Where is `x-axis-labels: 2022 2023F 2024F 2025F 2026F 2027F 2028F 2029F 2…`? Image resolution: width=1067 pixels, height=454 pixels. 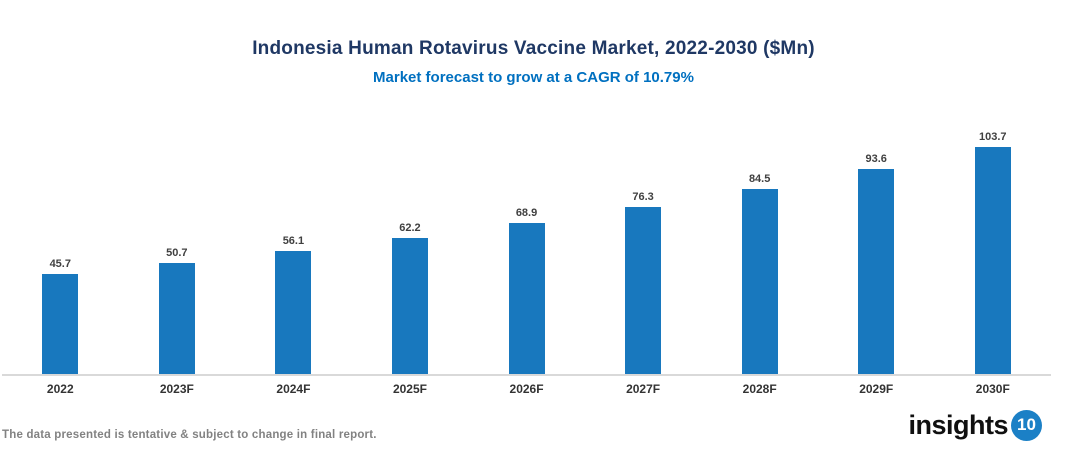 x-axis-labels: 2022 2023F 2024F 2025F 2026F 2027F 2028F 2029F 2… is located at coordinates (526, 389).